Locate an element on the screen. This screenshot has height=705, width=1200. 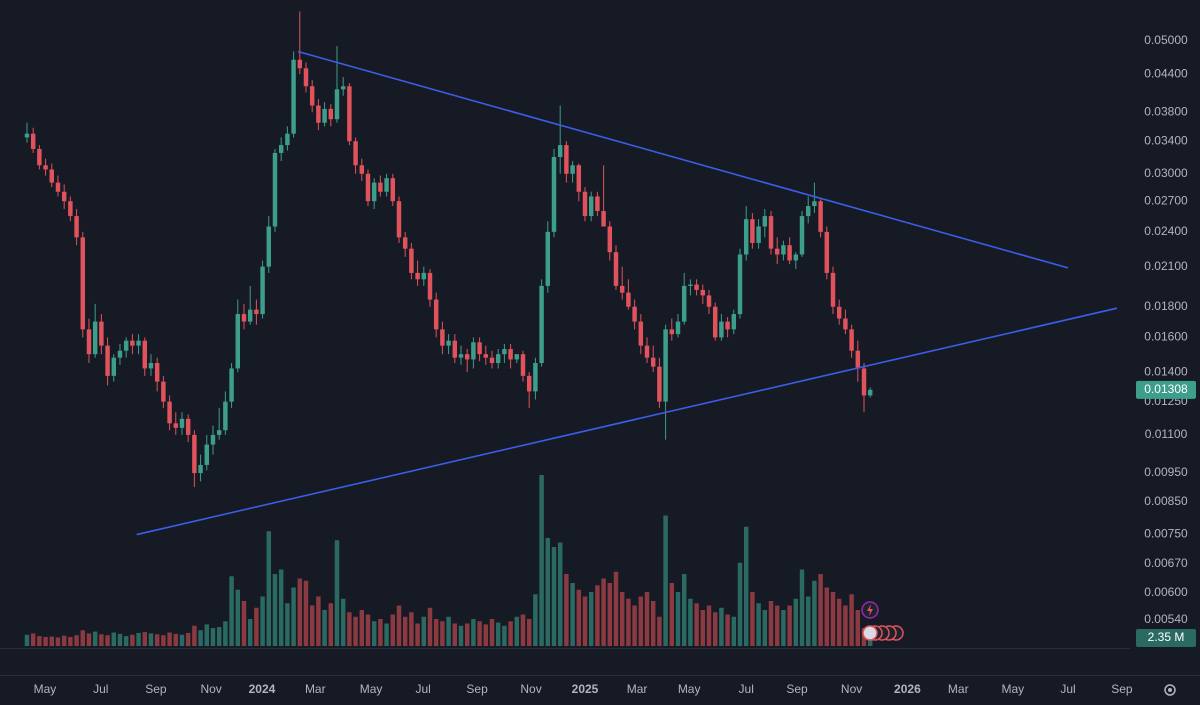
y-tick-label: 0.01100 is located at coordinates (1166, 434).